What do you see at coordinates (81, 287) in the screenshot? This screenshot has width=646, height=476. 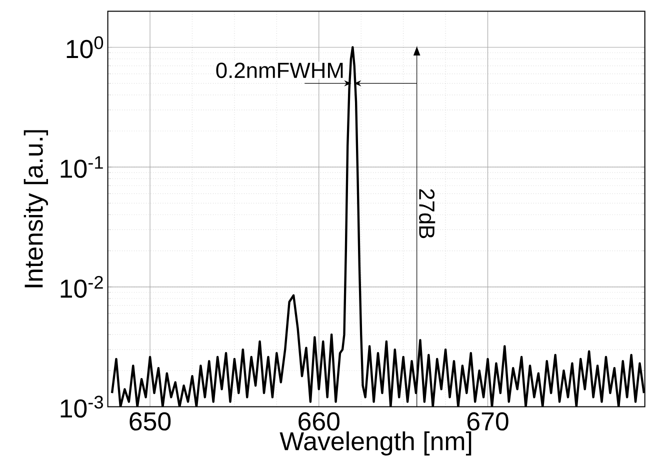 I see `y-tick-label: 10$^{-2}$` at bounding box center [81, 287].